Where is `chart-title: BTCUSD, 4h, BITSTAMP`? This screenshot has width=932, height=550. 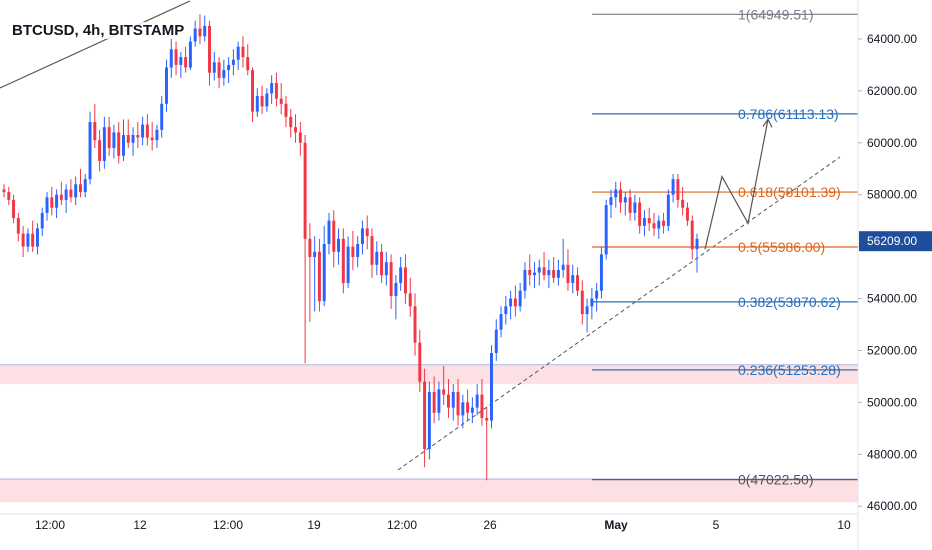 chart-title: BTCUSD, 4h, BITSTAMP is located at coordinates (98, 30).